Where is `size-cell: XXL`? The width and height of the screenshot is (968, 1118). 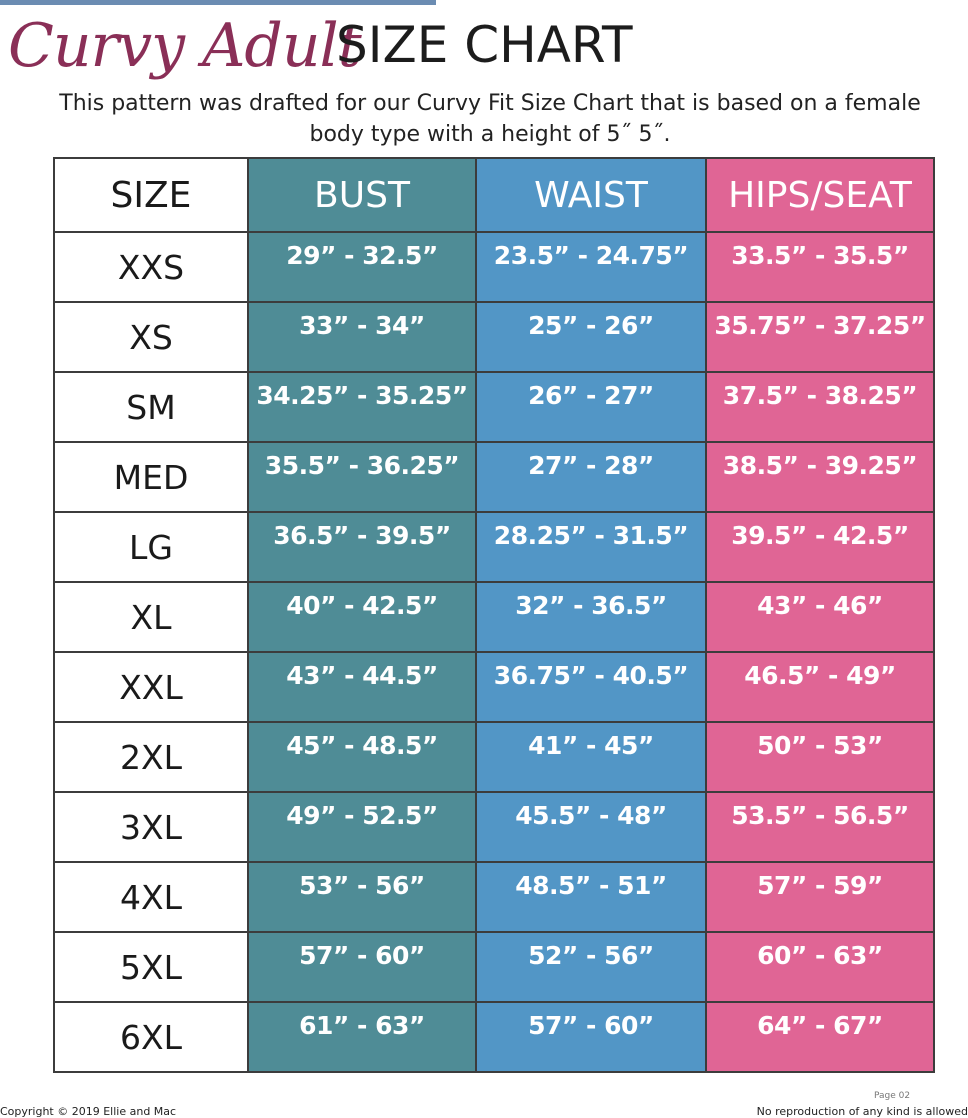
size-cell: XXL is located at coordinates (151, 687).